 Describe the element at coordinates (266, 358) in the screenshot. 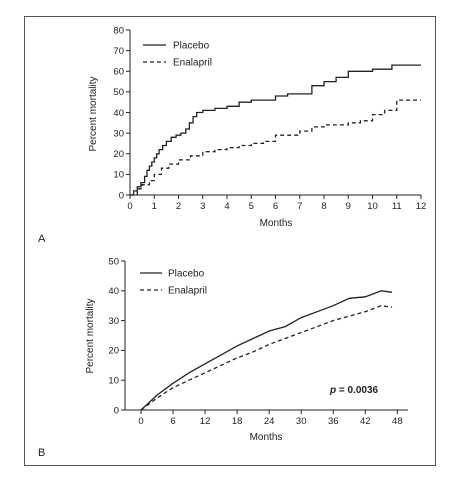

I see `panel-b-series-enalapril` at that location.